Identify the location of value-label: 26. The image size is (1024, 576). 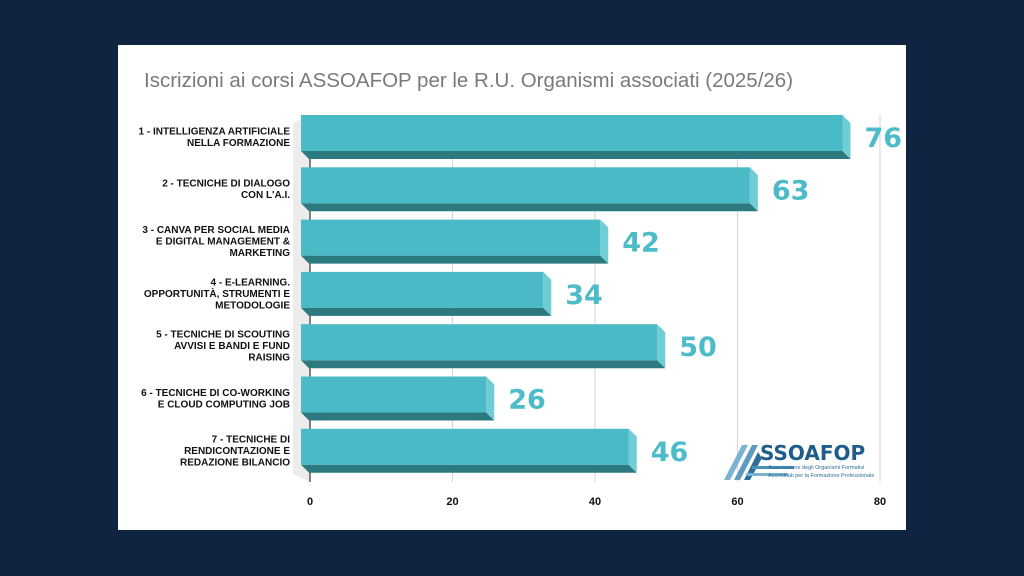
(527, 400).